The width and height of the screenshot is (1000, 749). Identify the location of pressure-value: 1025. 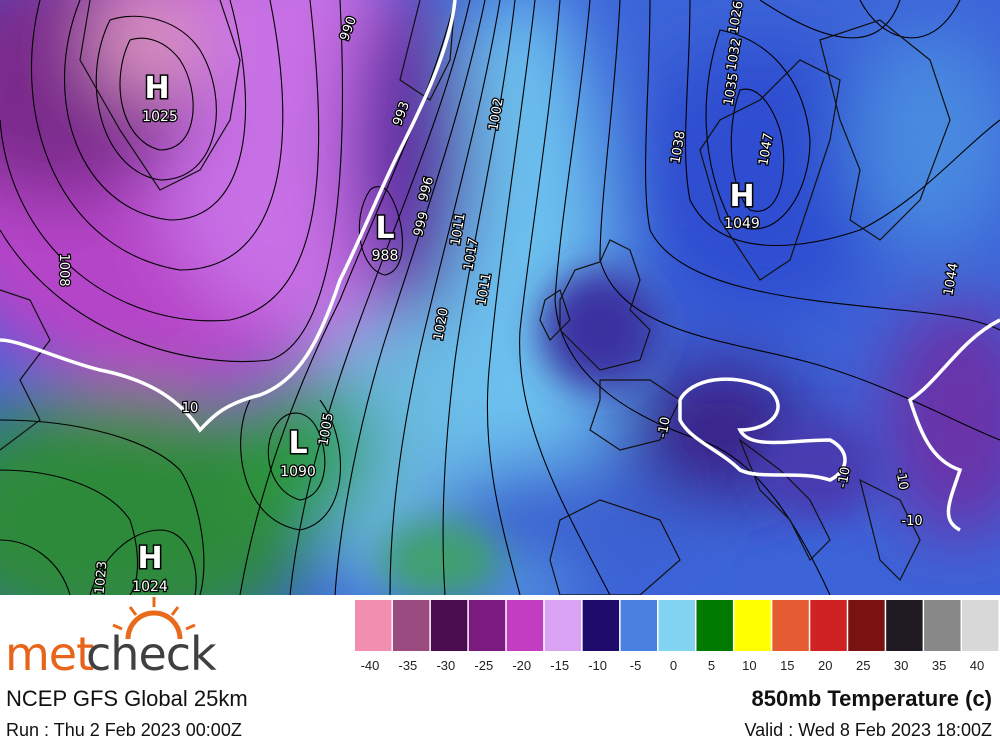
(160, 117).